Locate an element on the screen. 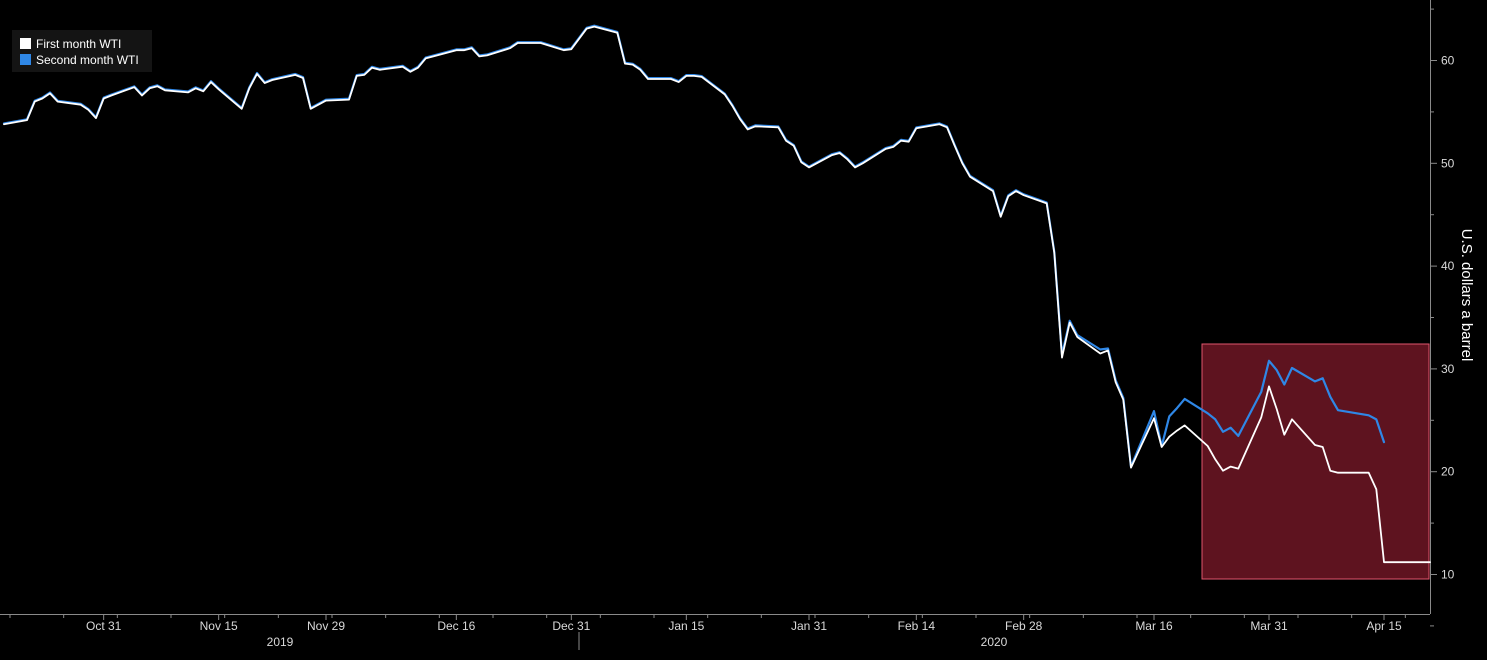  x-tick-label: Feb 28 is located at coordinates (1024, 626).